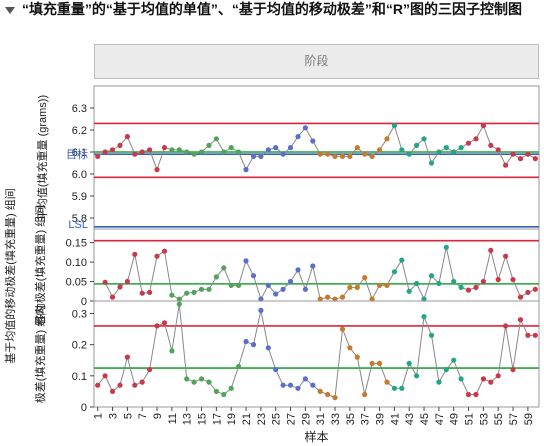 The image size is (544, 446). I want to click on y-tick-label: 0.10, so click(76, 263).